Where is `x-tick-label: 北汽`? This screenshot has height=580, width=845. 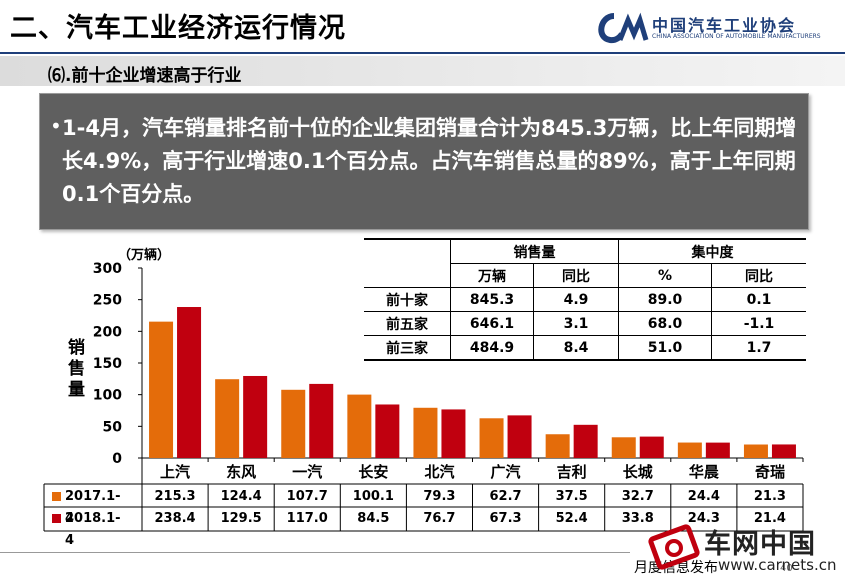 x-tick-label: 北汽 is located at coordinates (439, 472).